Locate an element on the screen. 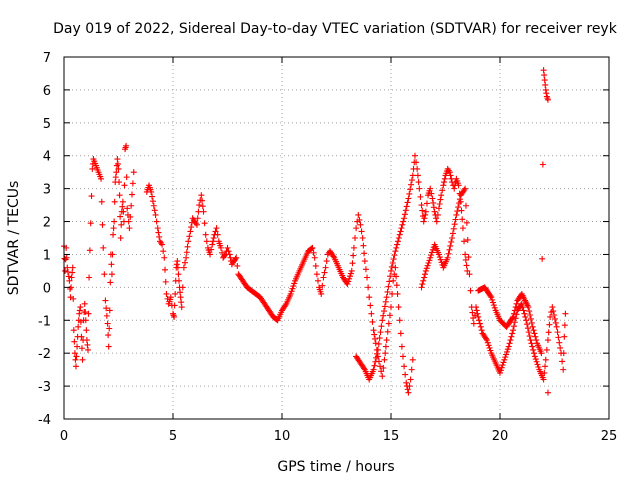 The image size is (640, 480). y-axis-label: SDTVAR / TECUs is located at coordinates (14, 238).